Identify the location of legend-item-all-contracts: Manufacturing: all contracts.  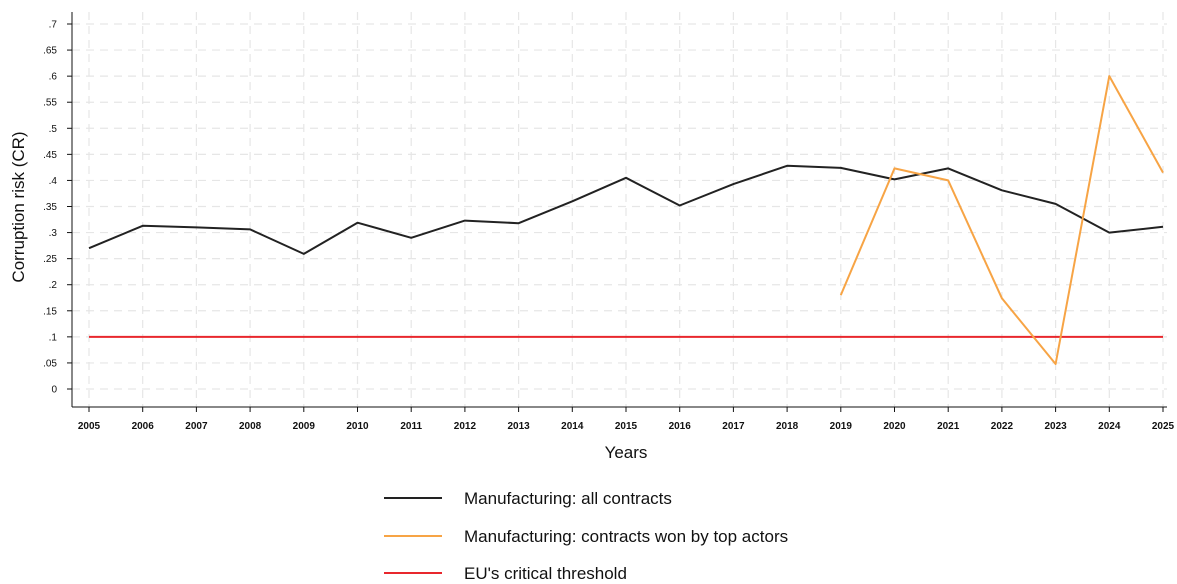
(528, 498).